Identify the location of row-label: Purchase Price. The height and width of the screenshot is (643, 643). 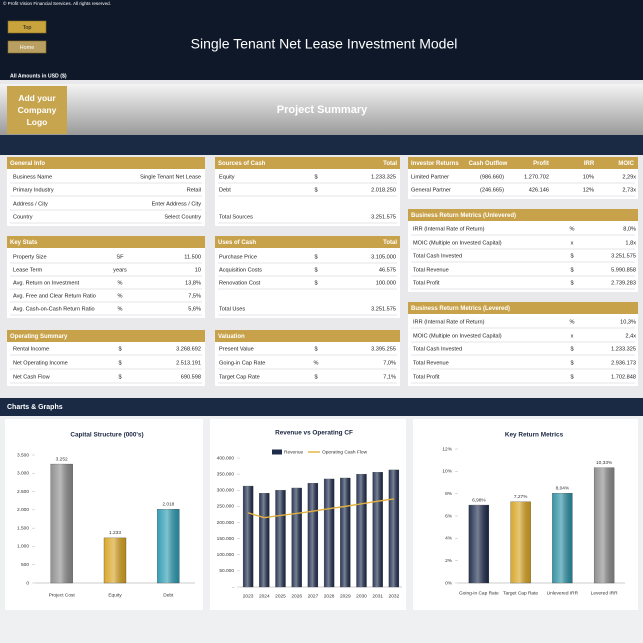
(238, 257).